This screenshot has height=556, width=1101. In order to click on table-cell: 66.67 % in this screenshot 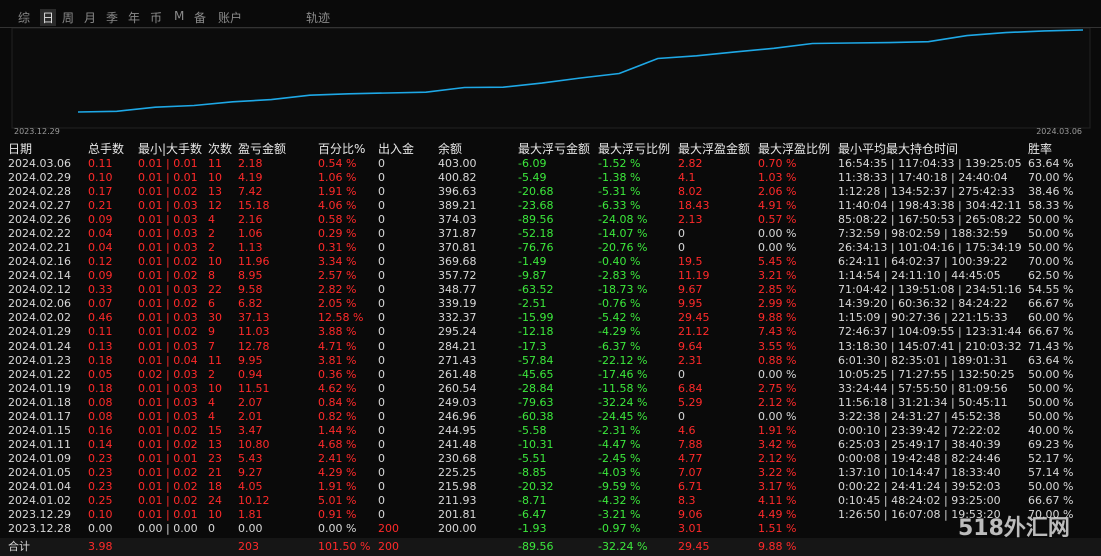, I will do `click(1051, 304)`.